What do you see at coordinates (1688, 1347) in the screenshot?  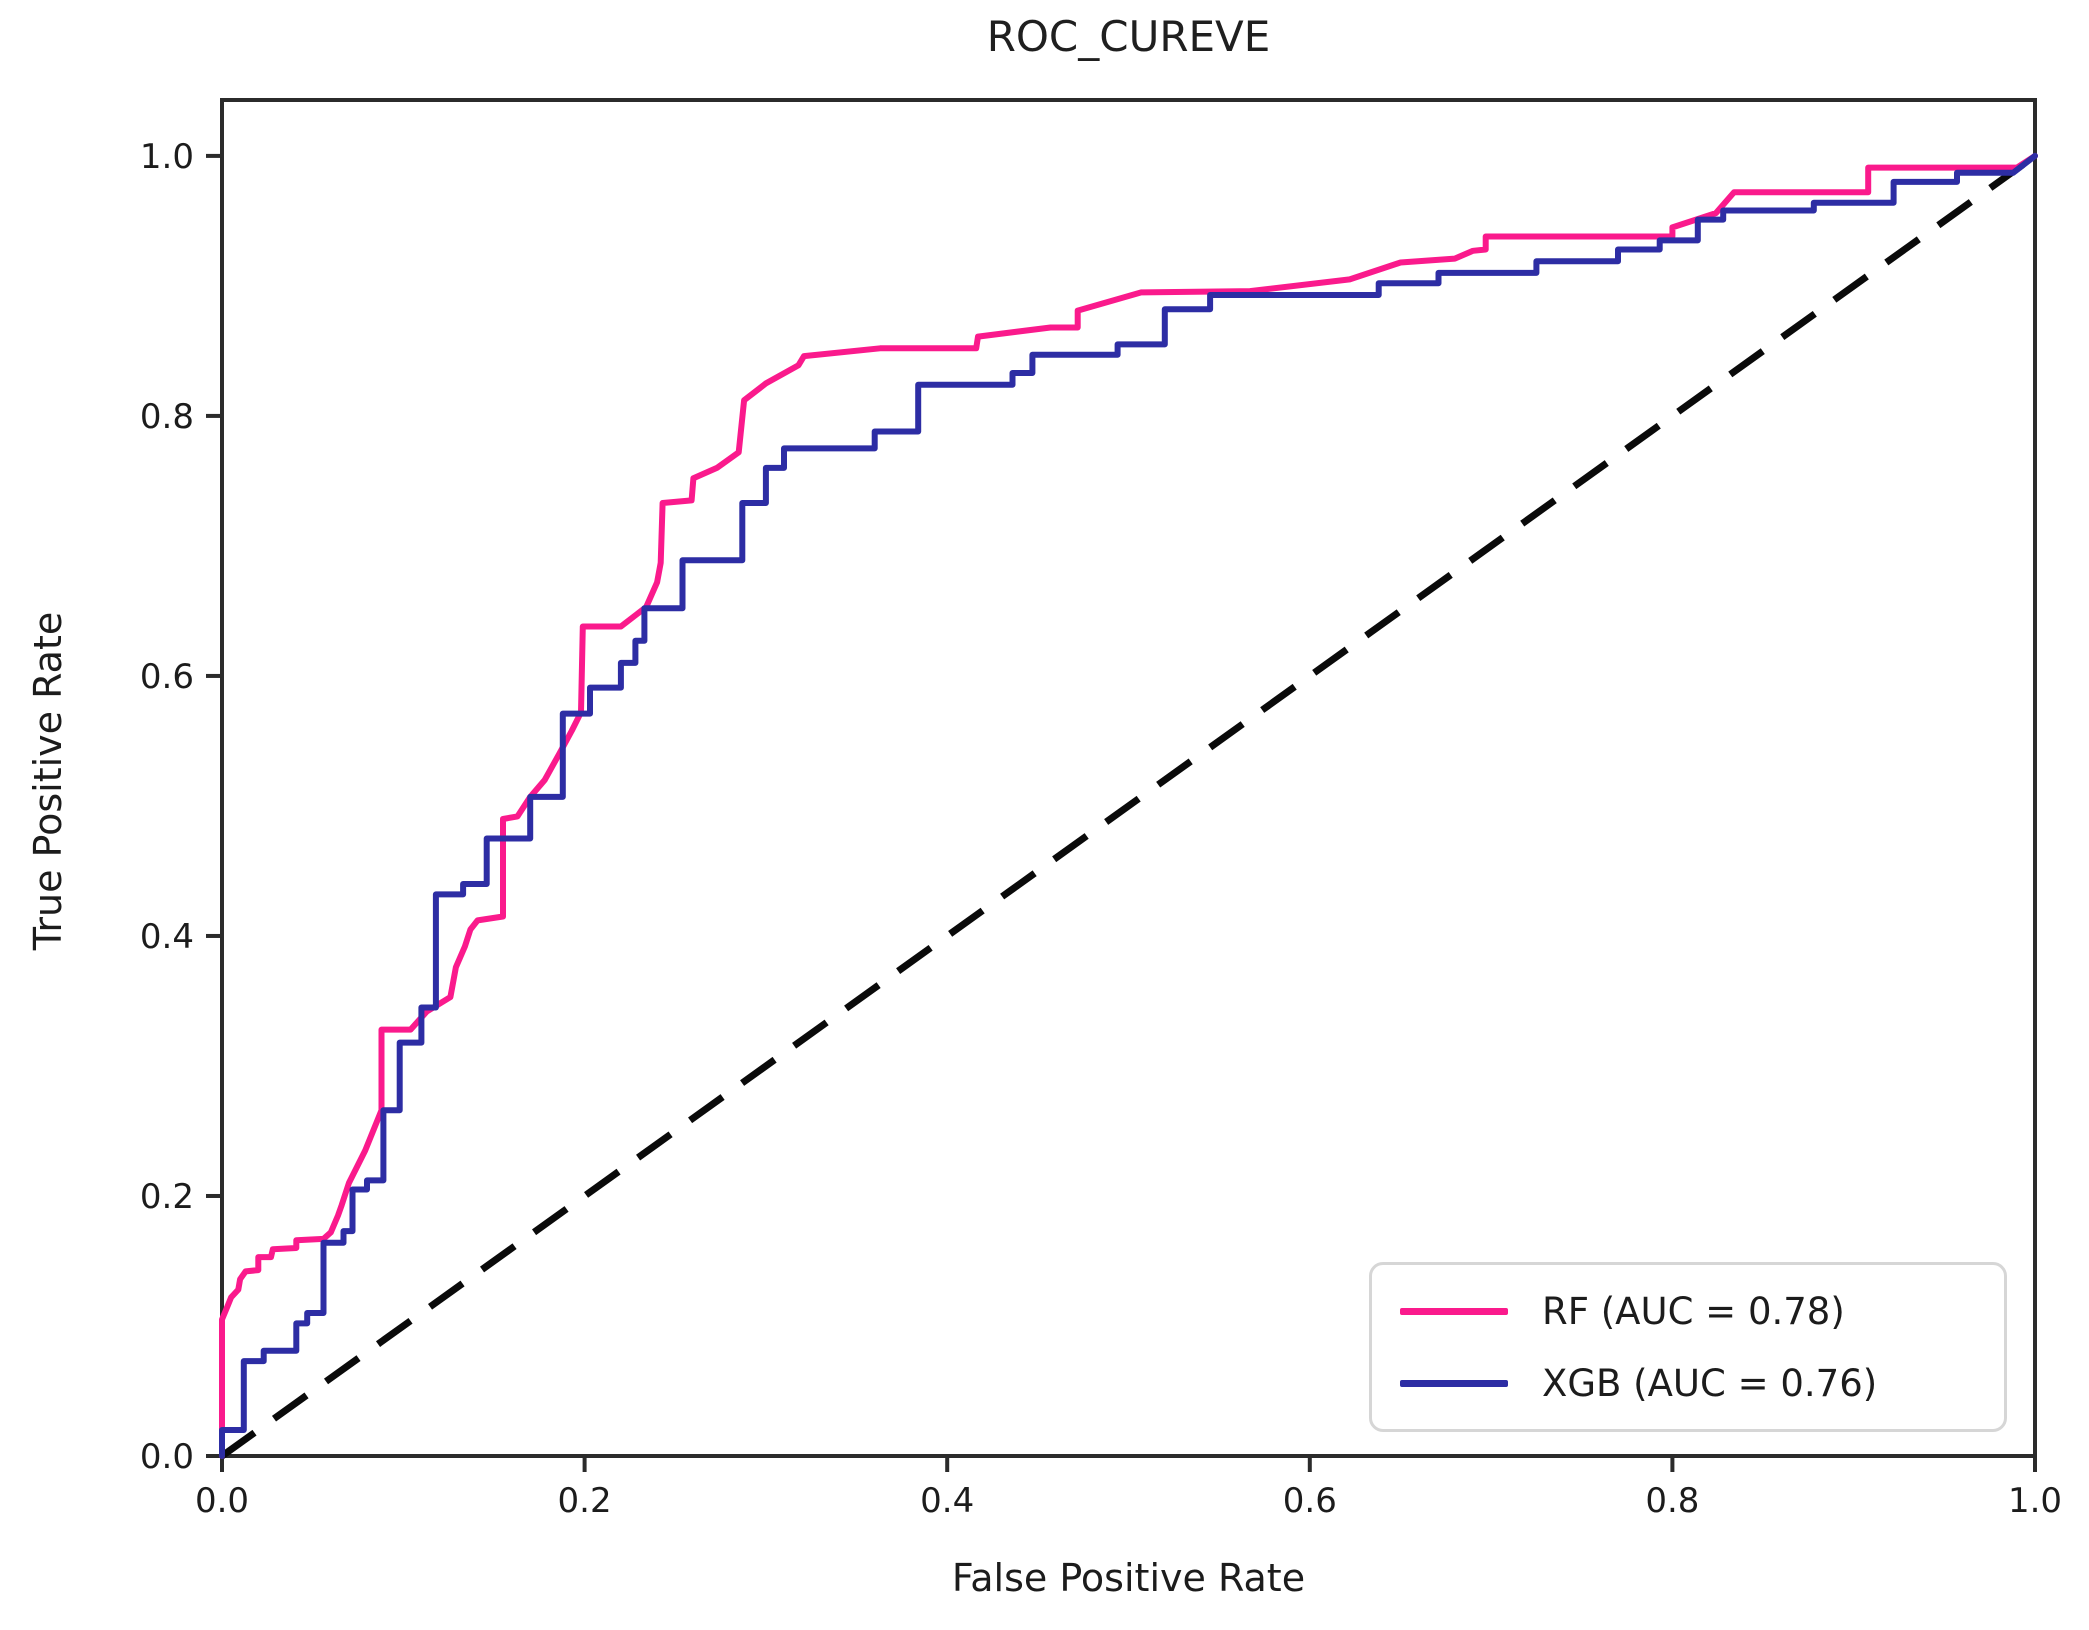 I see `legend: RF (AUC = 0.78) XGB (AUC = 0.76)` at bounding box center [1688, 1347].